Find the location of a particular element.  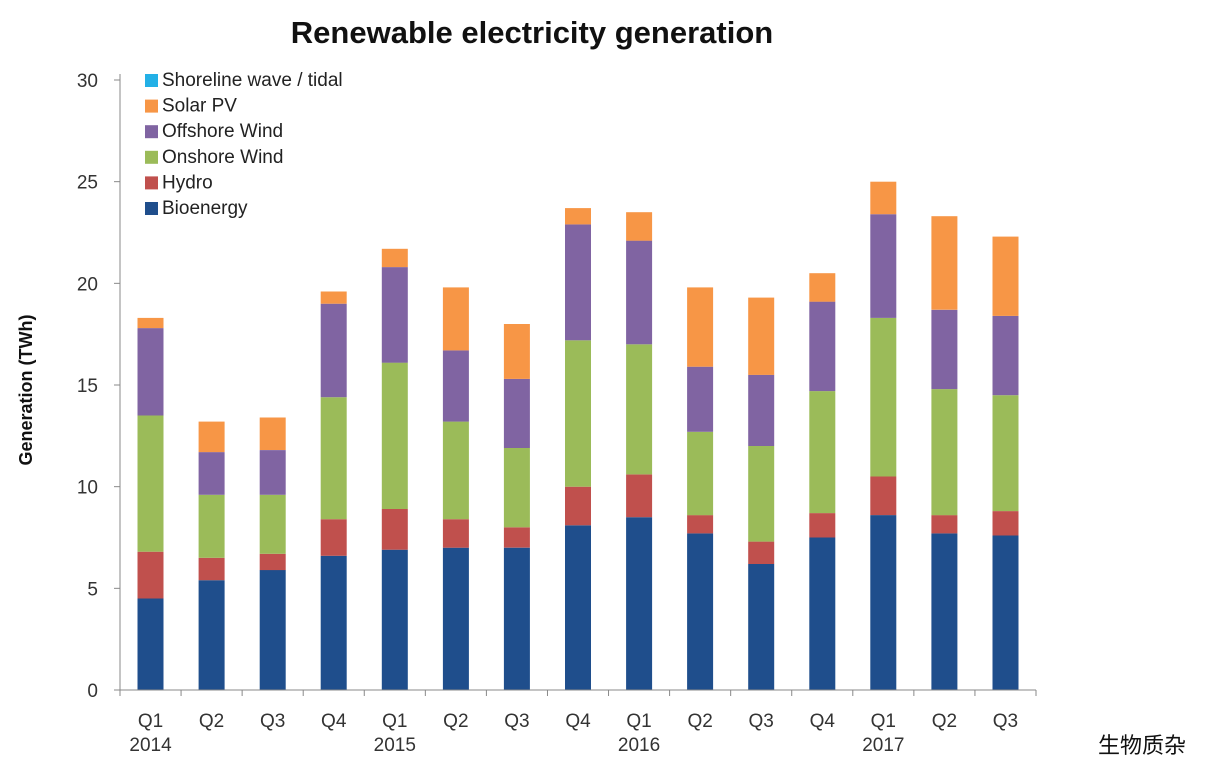

y-tick-label-5: 5 is located at coordinates (92, 589).